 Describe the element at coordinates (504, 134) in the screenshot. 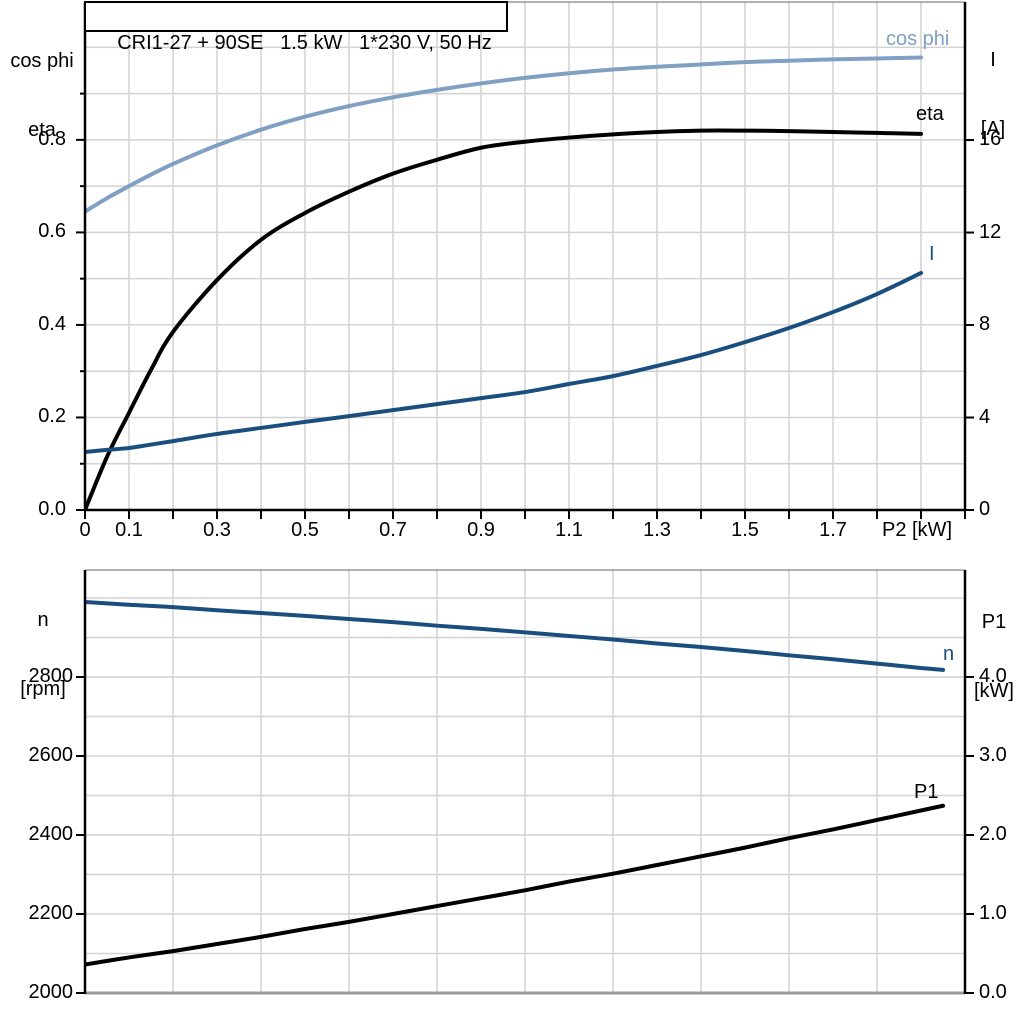

I see `curve-cos-phi` at that location.